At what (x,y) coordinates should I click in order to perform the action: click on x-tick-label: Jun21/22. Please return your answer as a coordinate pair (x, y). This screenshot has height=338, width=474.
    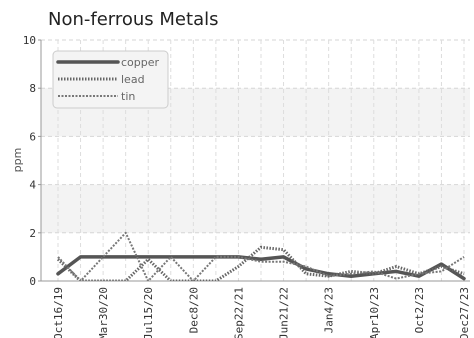
    Looking at the image, I should click on (284, 312).